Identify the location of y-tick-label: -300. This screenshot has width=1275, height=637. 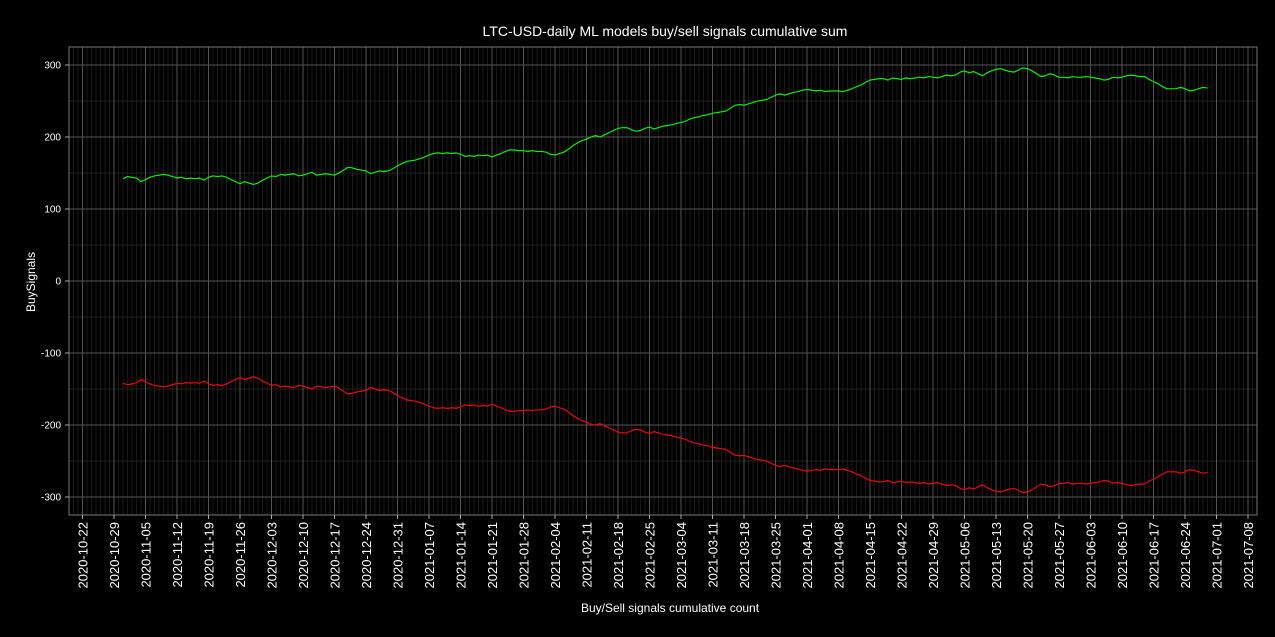
(51, 498).